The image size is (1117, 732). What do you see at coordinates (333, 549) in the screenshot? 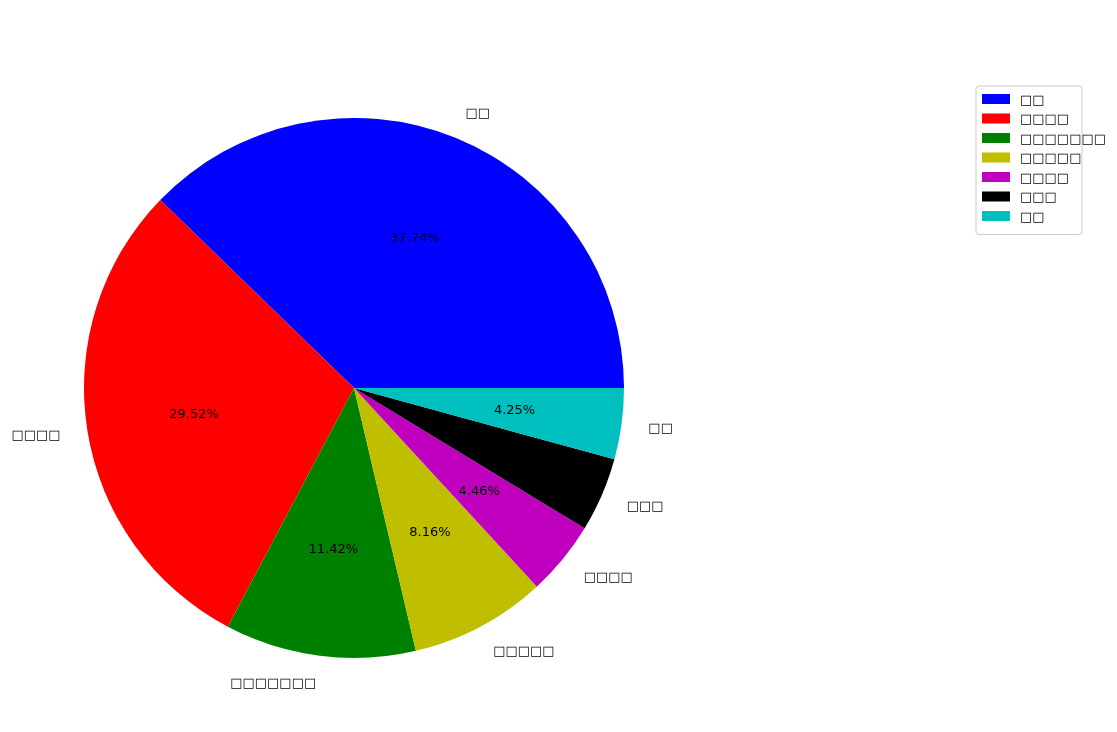
I see `data-label: 11.42%` at bounding box center [333, 549].